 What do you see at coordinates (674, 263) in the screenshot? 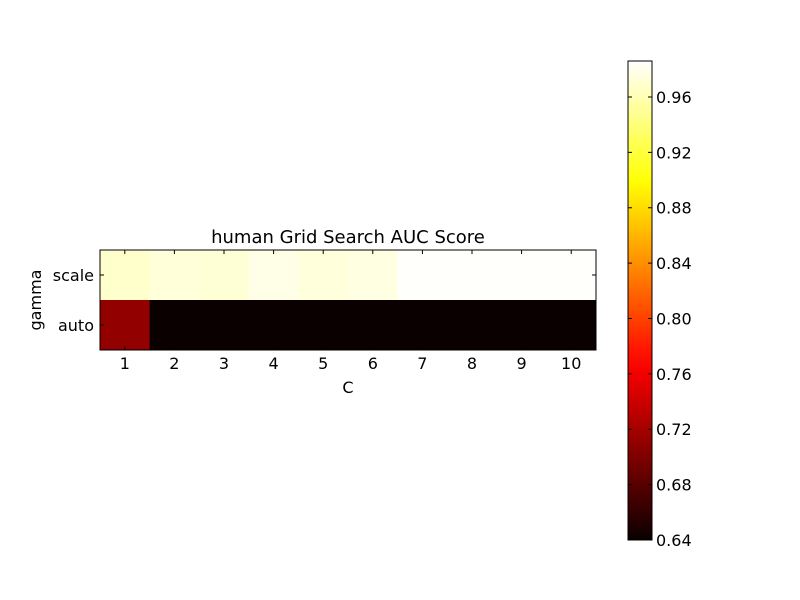
I see `colorbar-tick-label: 0.84` at bounding box center [674, 263].